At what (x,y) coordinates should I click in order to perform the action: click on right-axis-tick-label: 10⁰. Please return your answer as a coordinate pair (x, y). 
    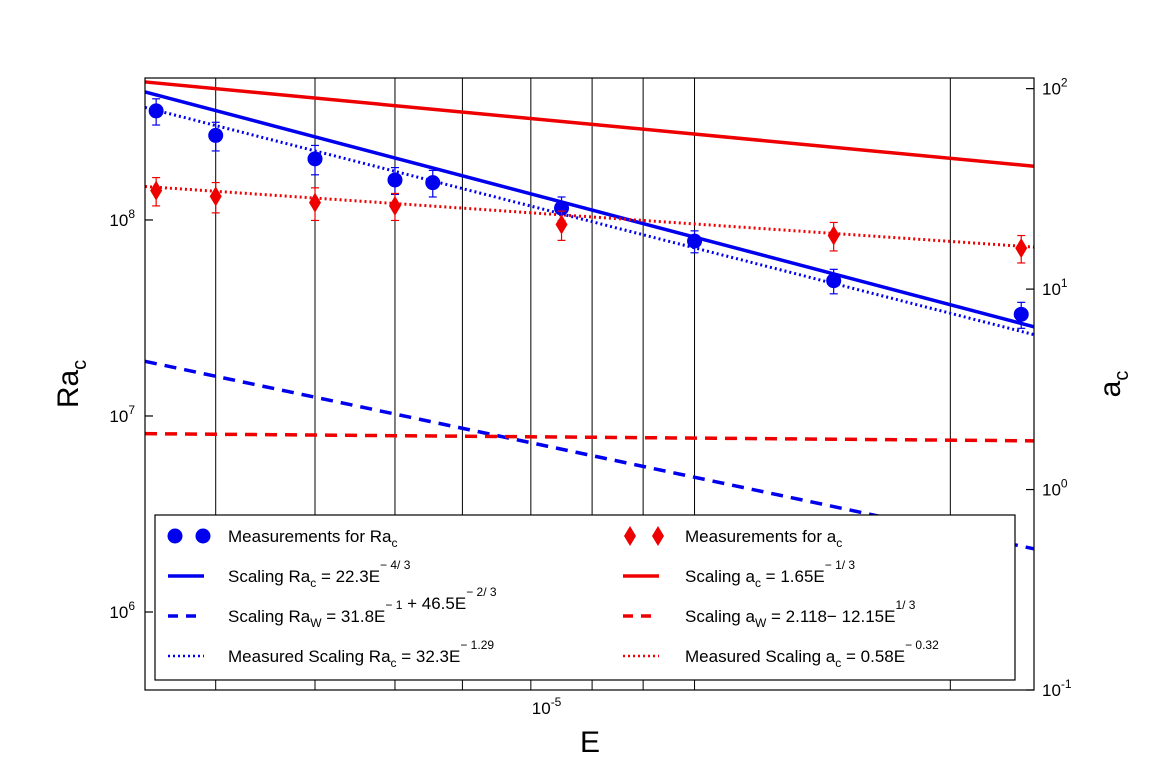
    Looking at the image, I should click on (1055, 488).